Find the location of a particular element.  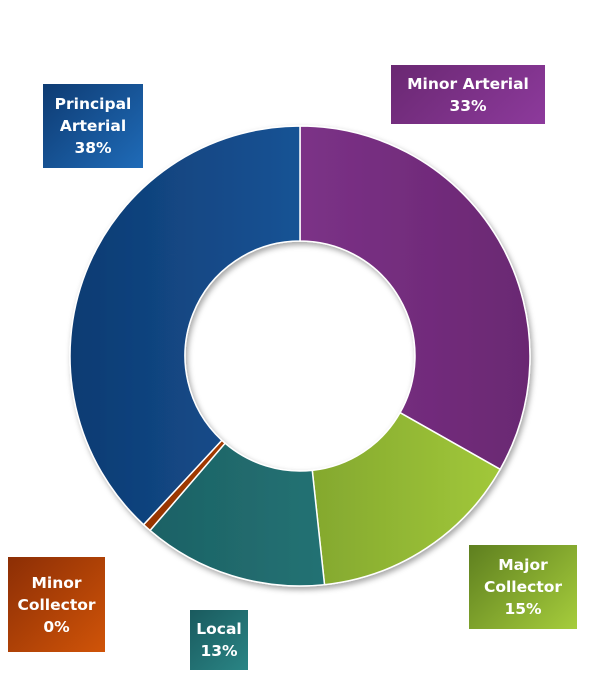

label-principal-arterial: Principal Arterial 38% is located at coordinates (93, 126).